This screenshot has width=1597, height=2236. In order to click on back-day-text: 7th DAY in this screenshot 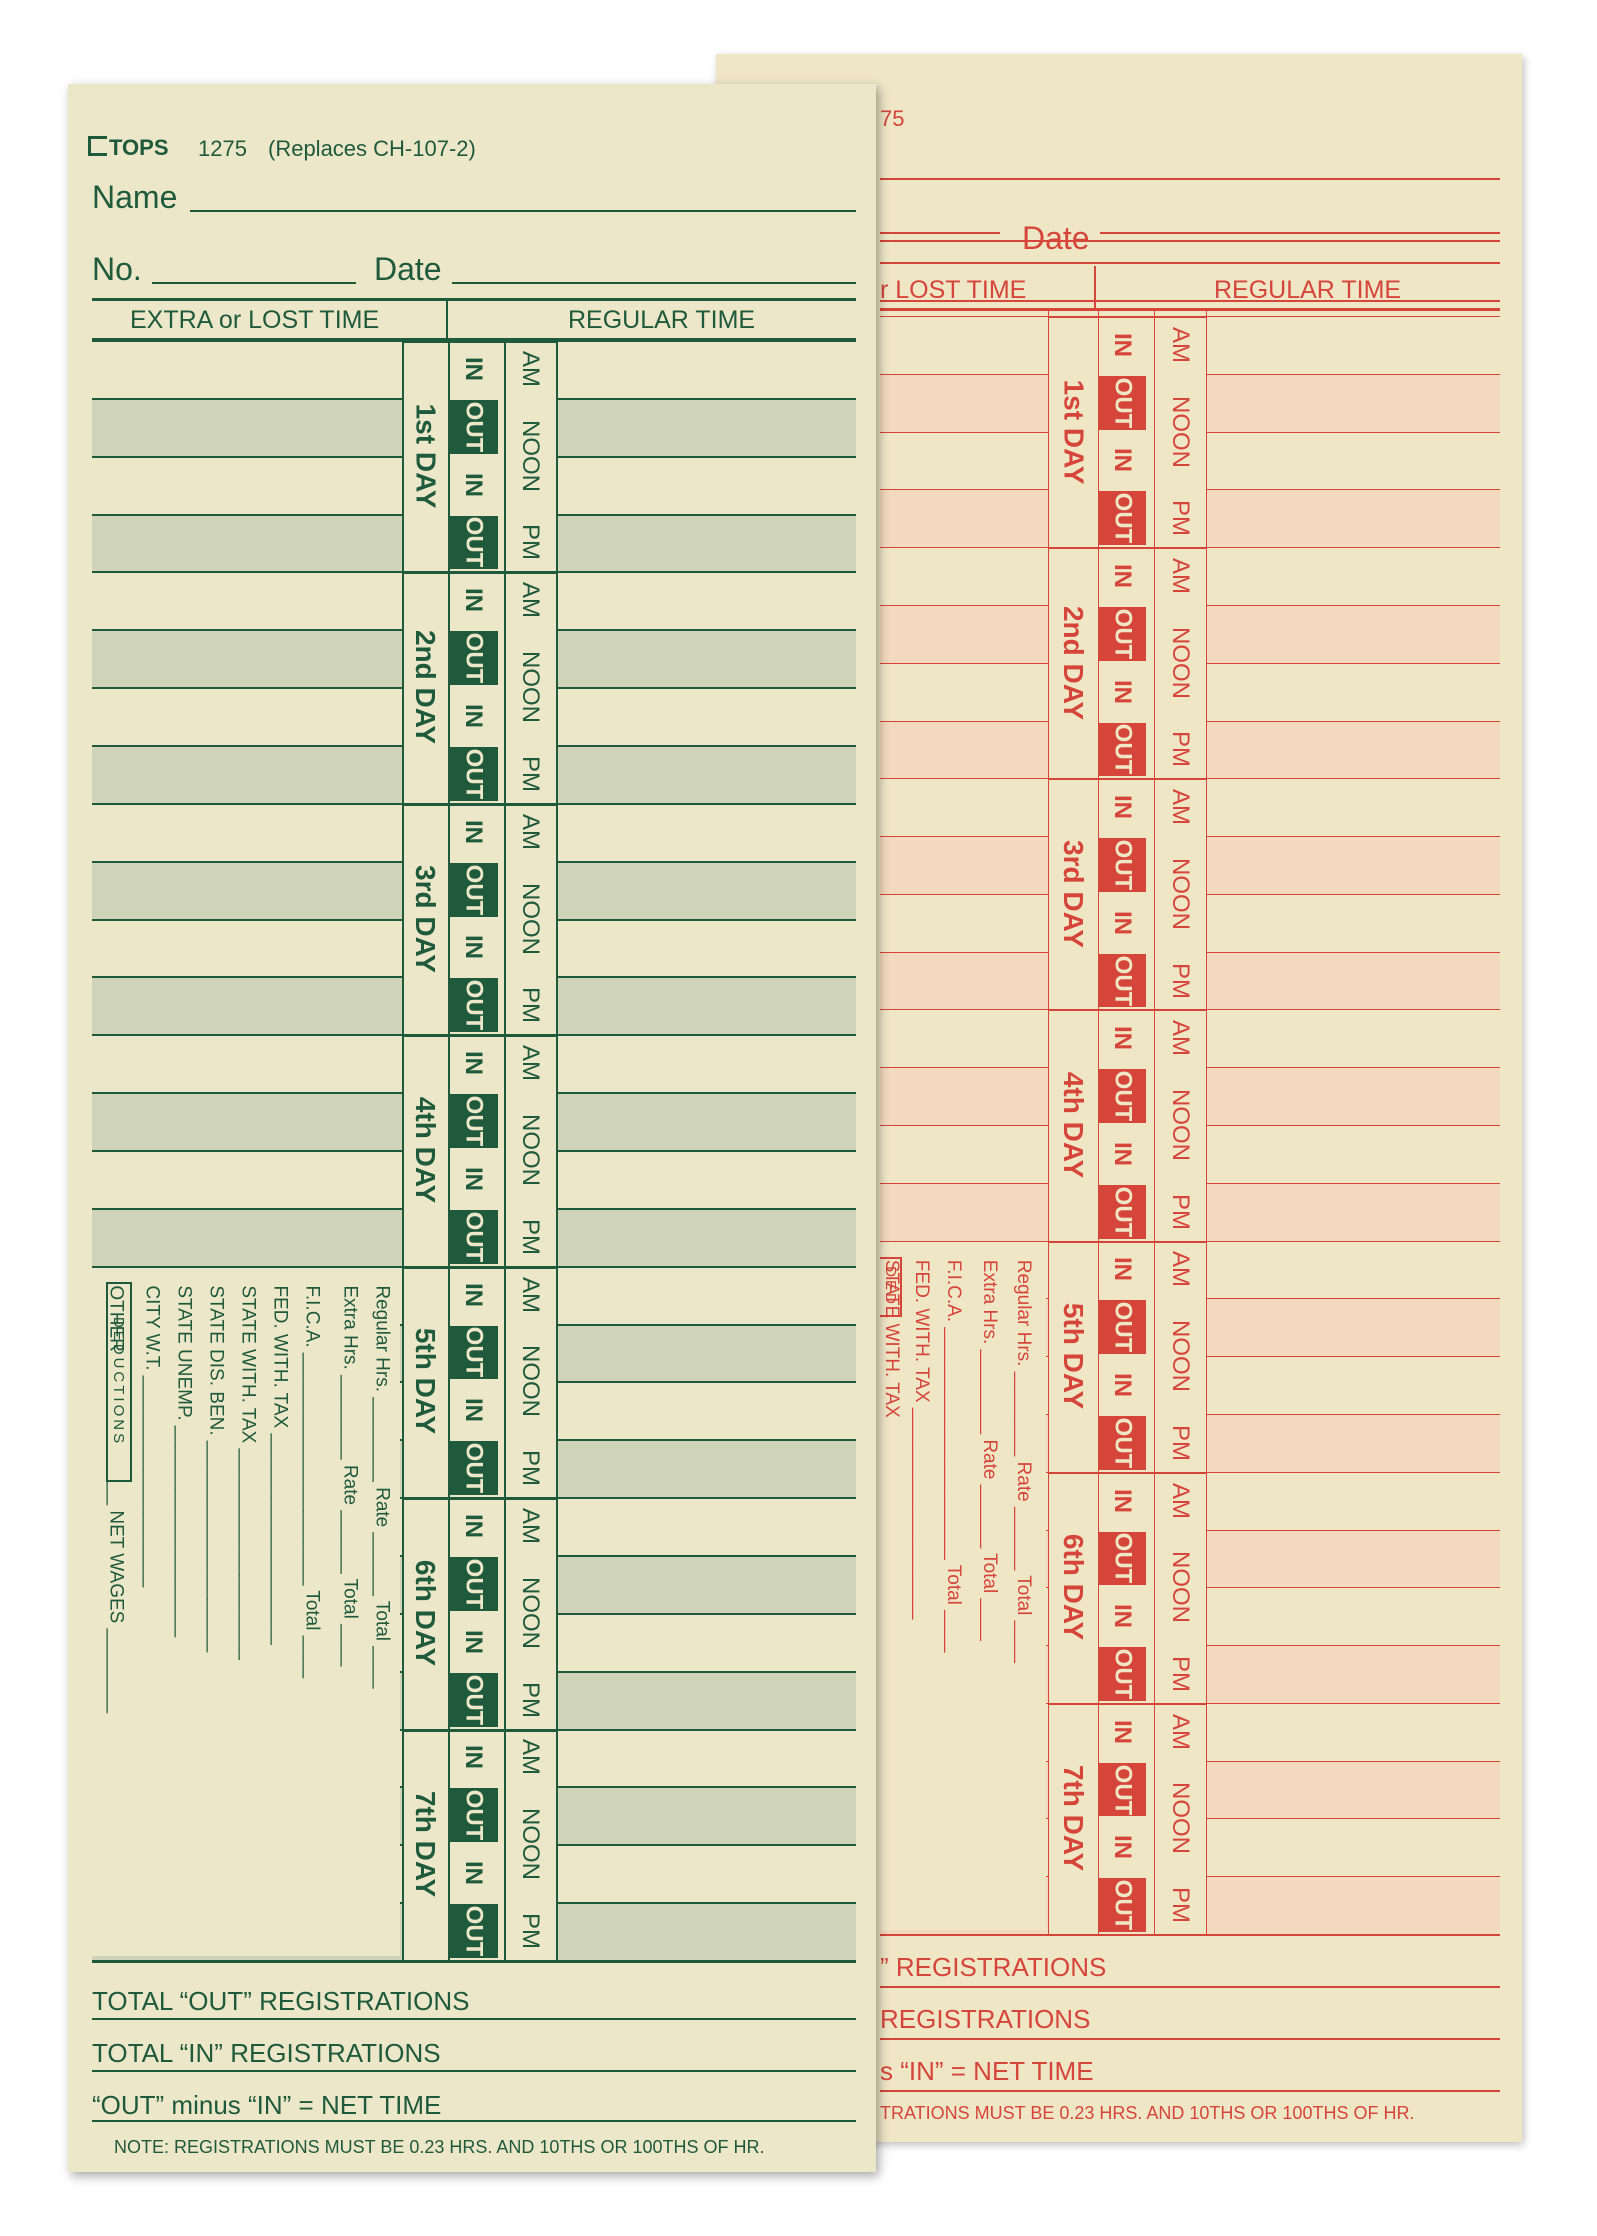, I will do `click(1074, 1818)`.